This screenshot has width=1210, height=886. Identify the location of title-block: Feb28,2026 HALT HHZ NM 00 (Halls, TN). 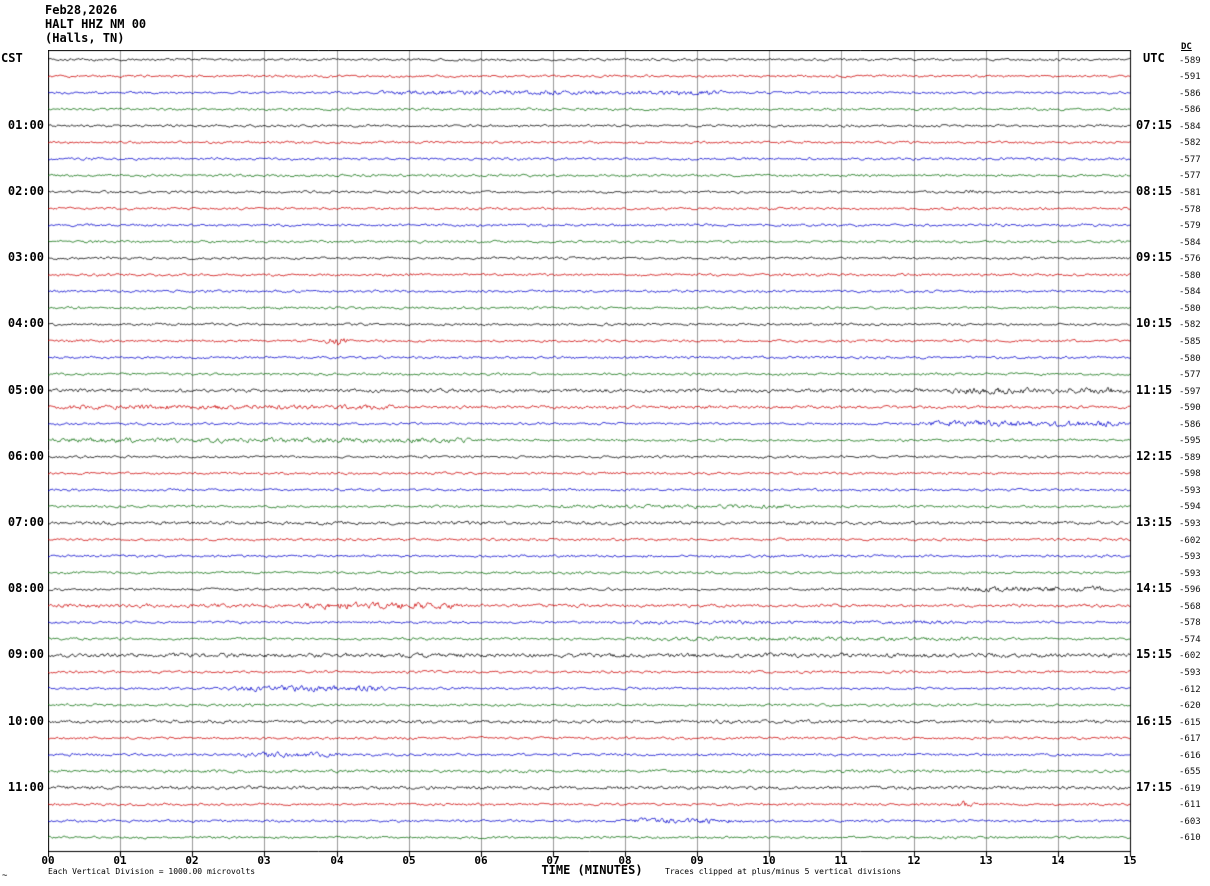
(95, 24).